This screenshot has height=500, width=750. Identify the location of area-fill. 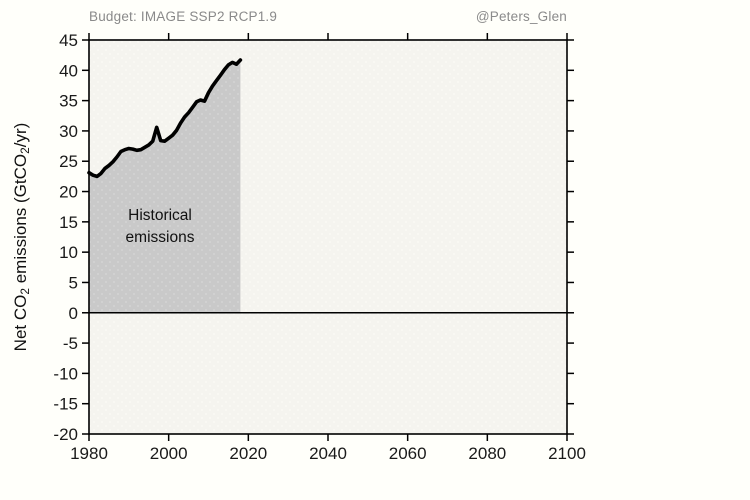
(165, 186).